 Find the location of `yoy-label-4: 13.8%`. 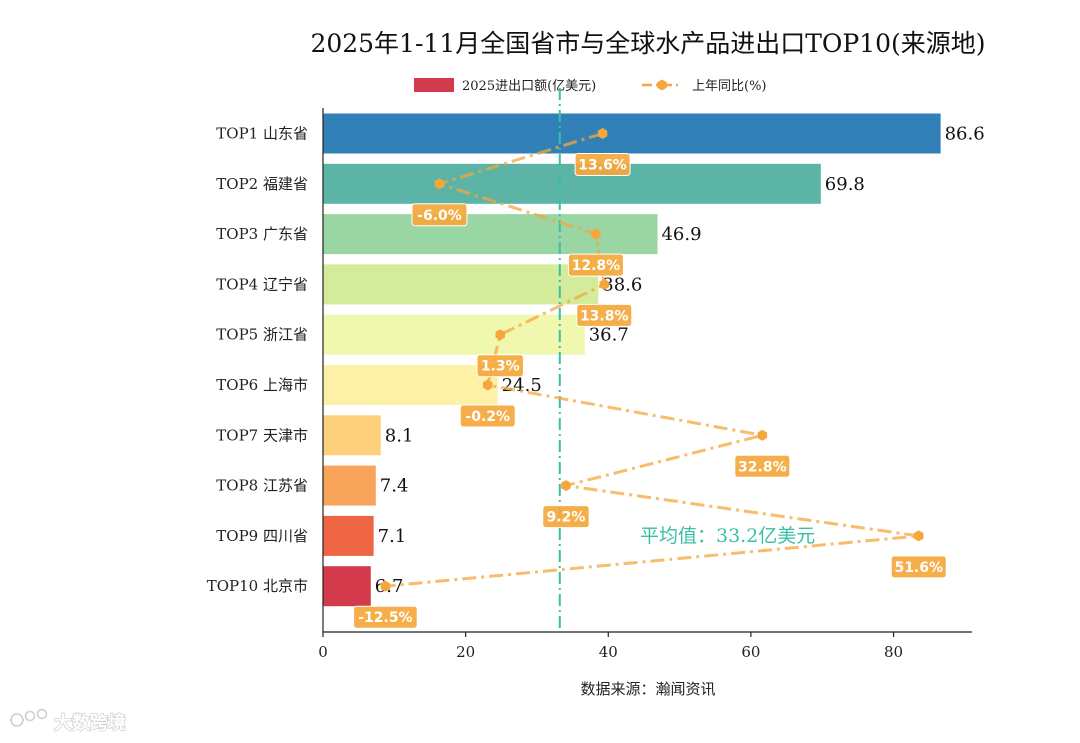

yoy-label-4: 13.8% is located at coordinates (604, 316).